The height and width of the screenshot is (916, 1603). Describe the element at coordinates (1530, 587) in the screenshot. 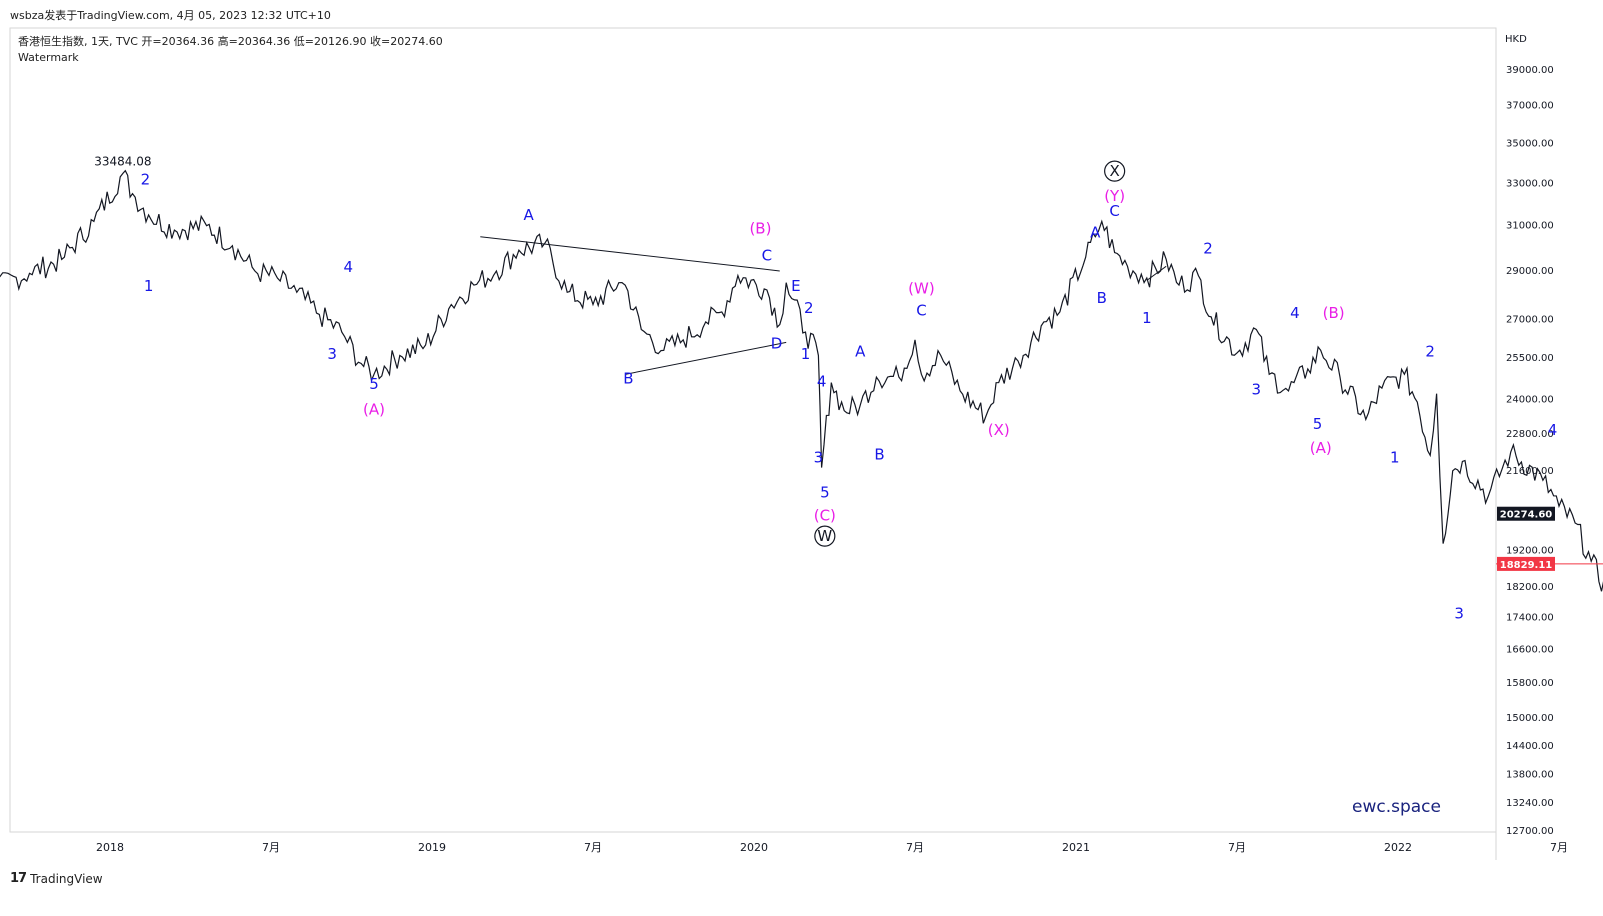

I see `price-tick-label: 18200.00` at that location.